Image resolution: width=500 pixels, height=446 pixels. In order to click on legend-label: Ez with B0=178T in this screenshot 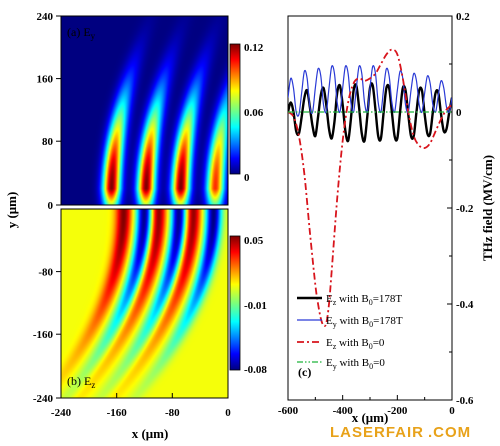, I will do `click(364, 300)`.